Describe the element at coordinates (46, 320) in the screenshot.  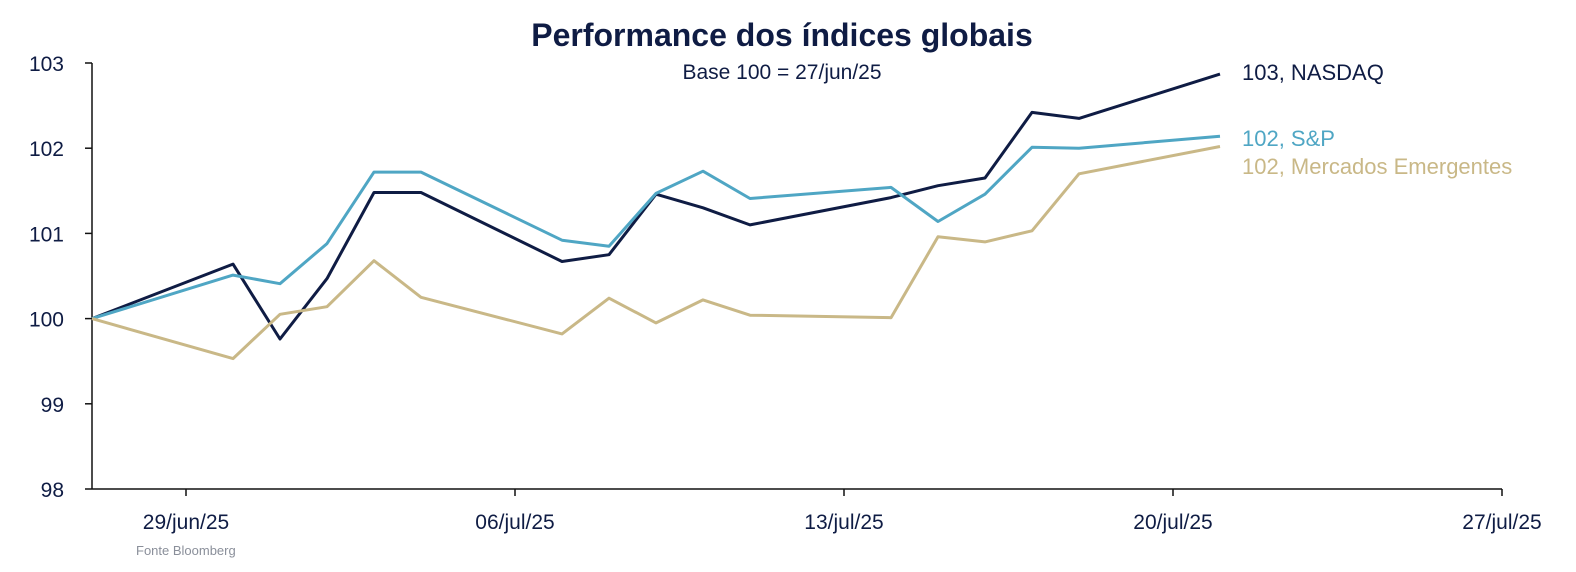
I see `y-tick-label: 100` at that location.